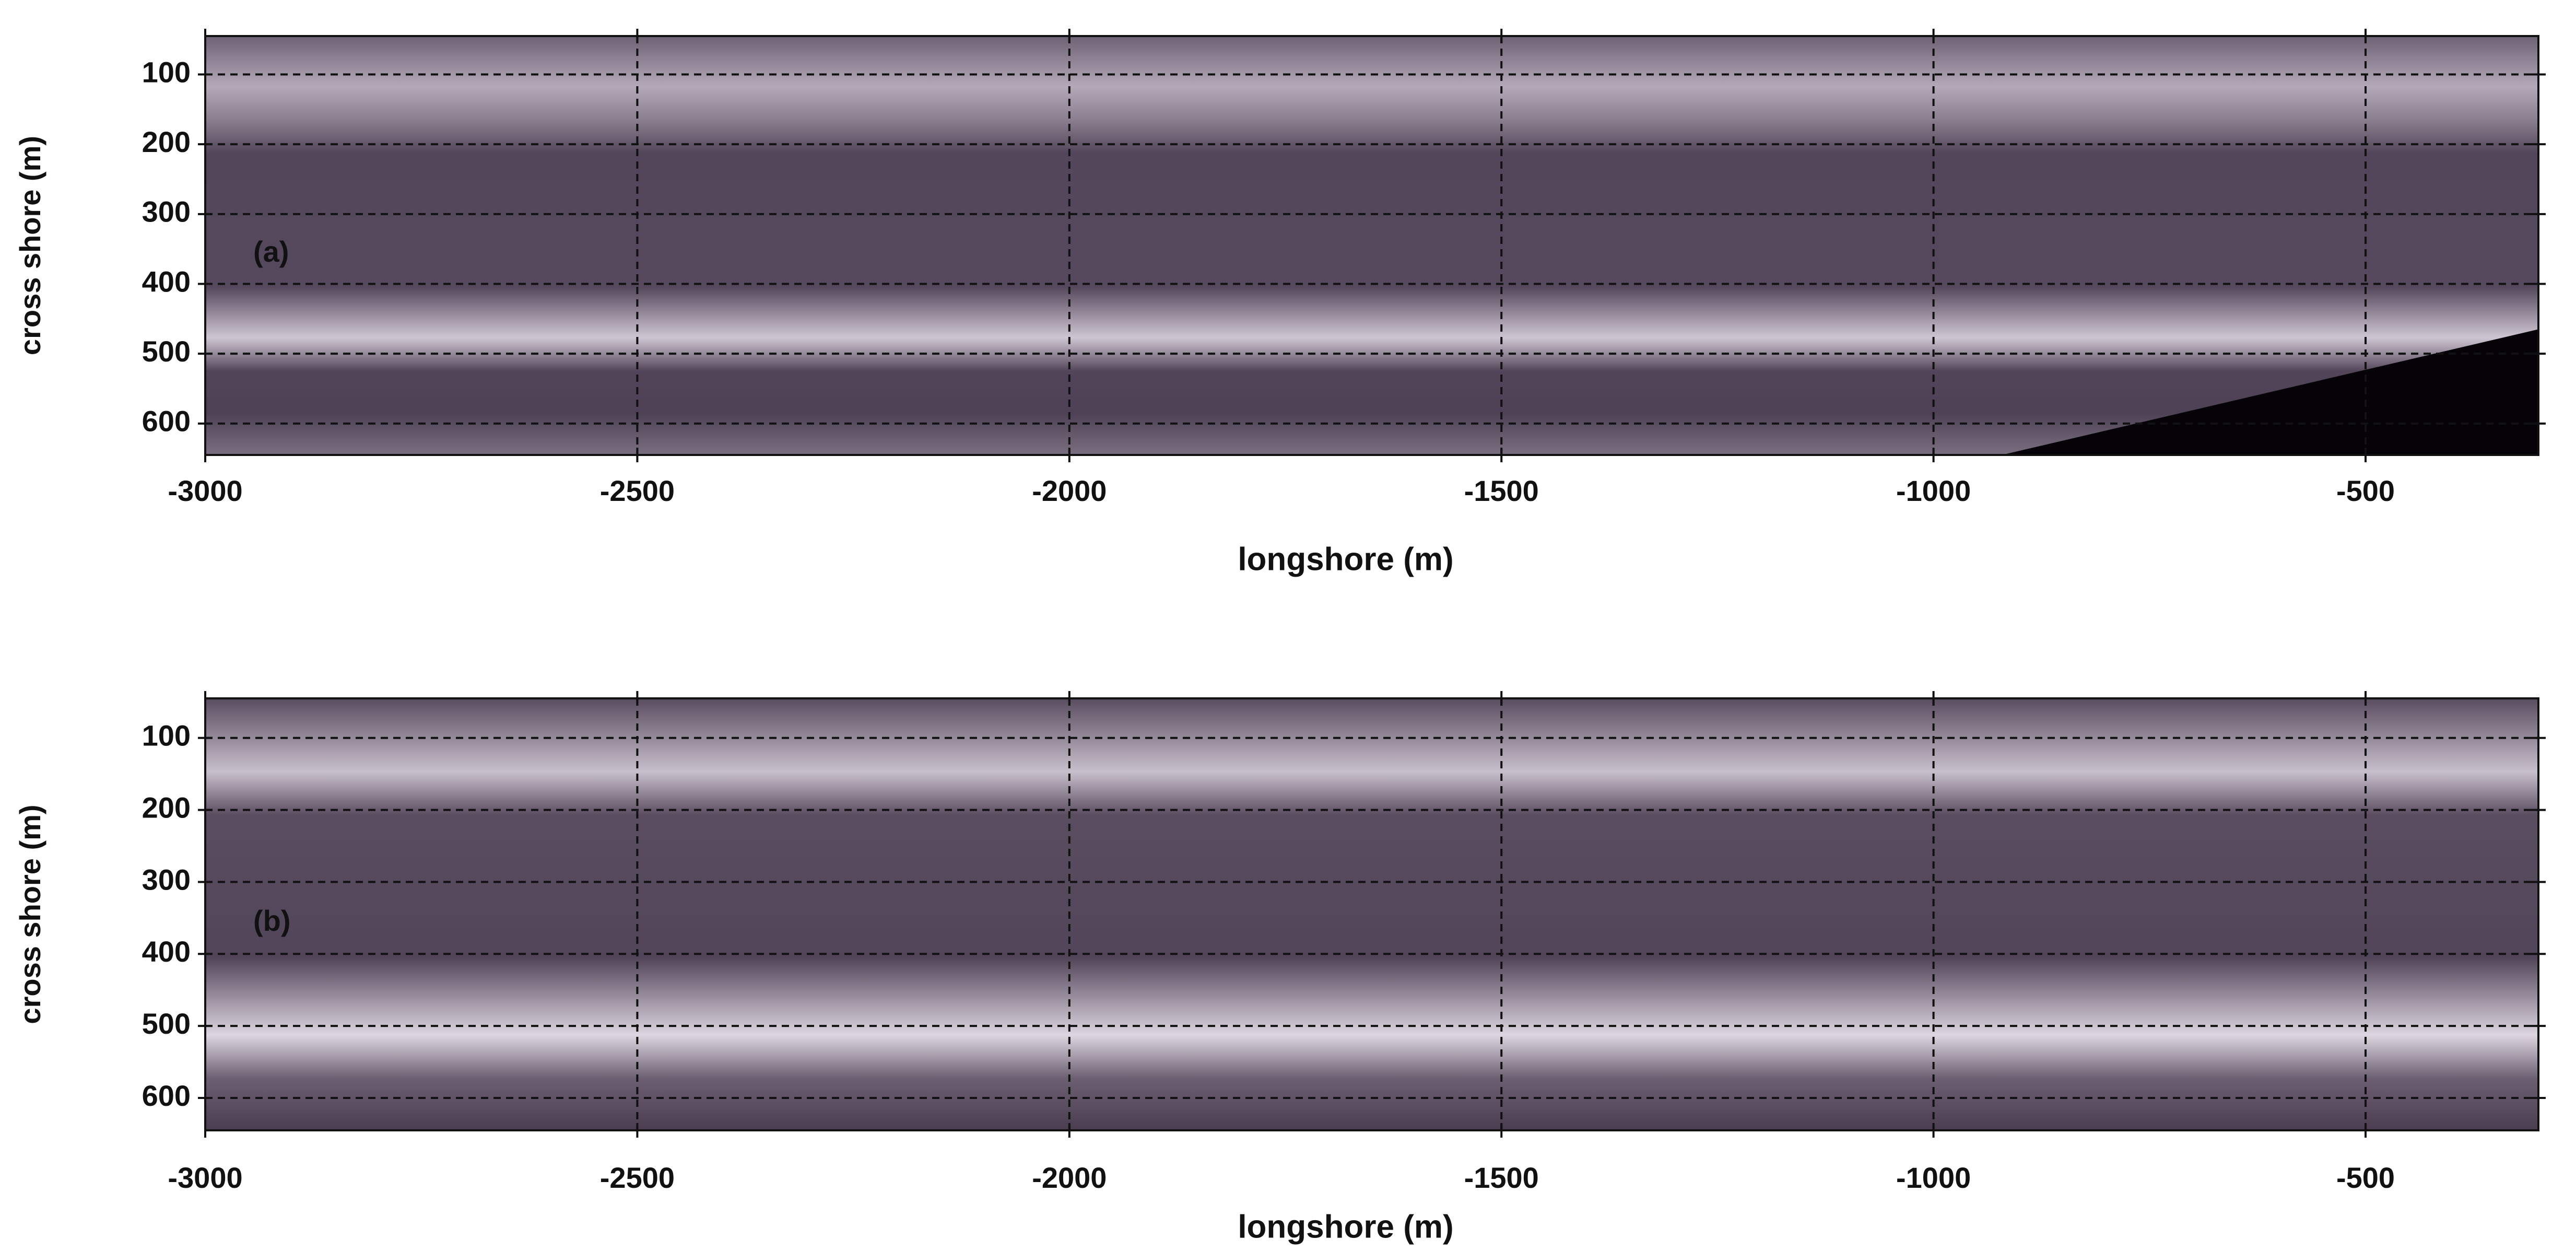  I want to click on panel-label: (b), so click(272, 920).